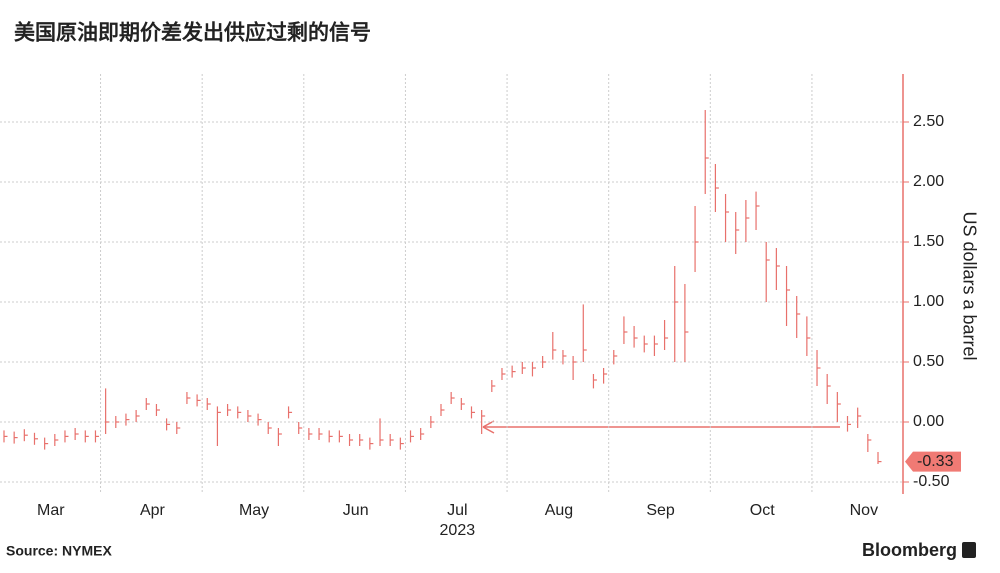 The width and height of the screenshot is (1000, 573). What do you see at coordinates (909, 550) in the screenshot?
I see `brand: Bloomberg` at bounding box center [909, 550].